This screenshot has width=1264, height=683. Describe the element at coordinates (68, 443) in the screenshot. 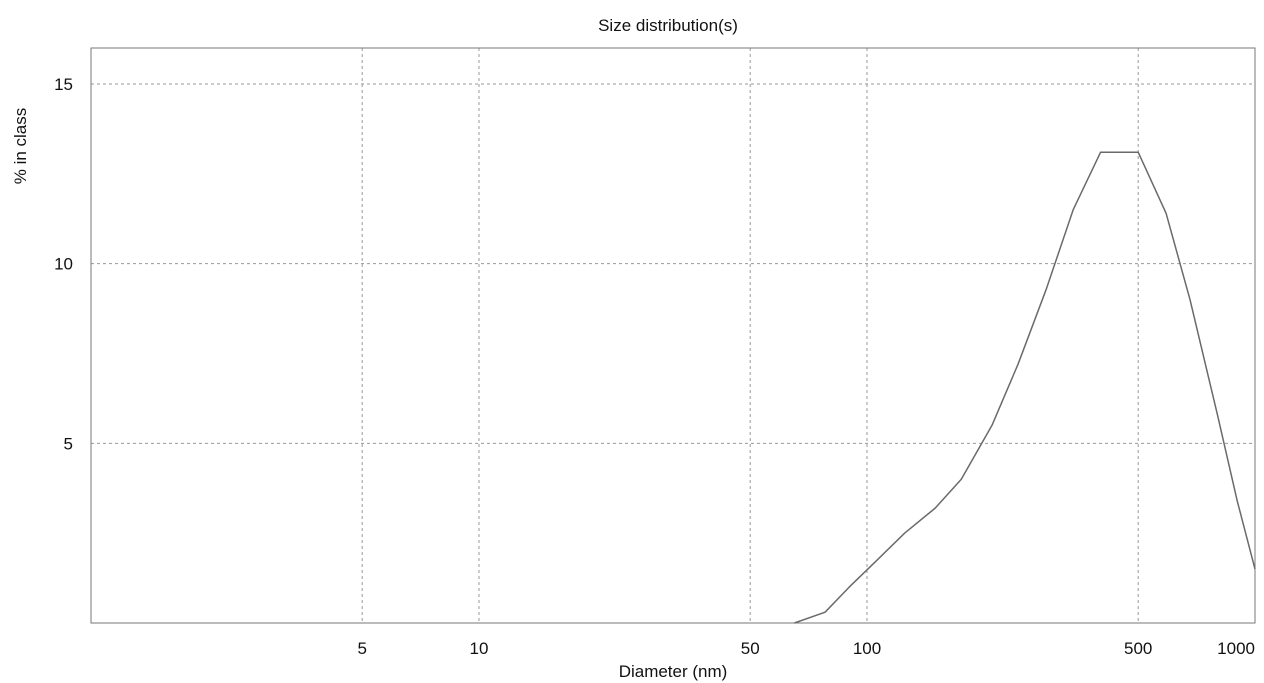

I see `y-tick-label: 5` at that location.